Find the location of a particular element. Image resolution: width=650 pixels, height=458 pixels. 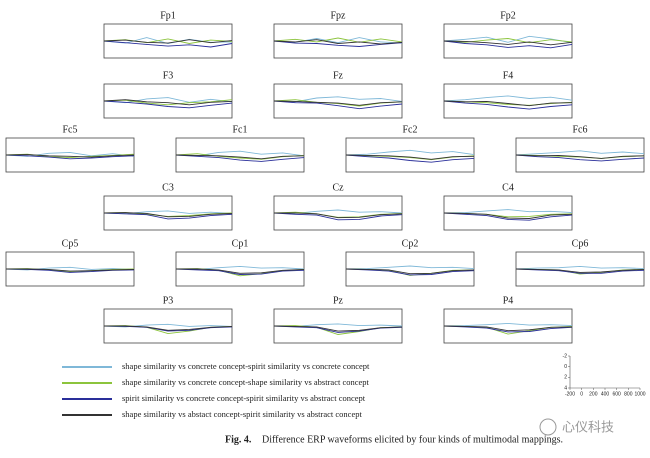

scale-y-label: -2 is located at coordinates (565, 356).